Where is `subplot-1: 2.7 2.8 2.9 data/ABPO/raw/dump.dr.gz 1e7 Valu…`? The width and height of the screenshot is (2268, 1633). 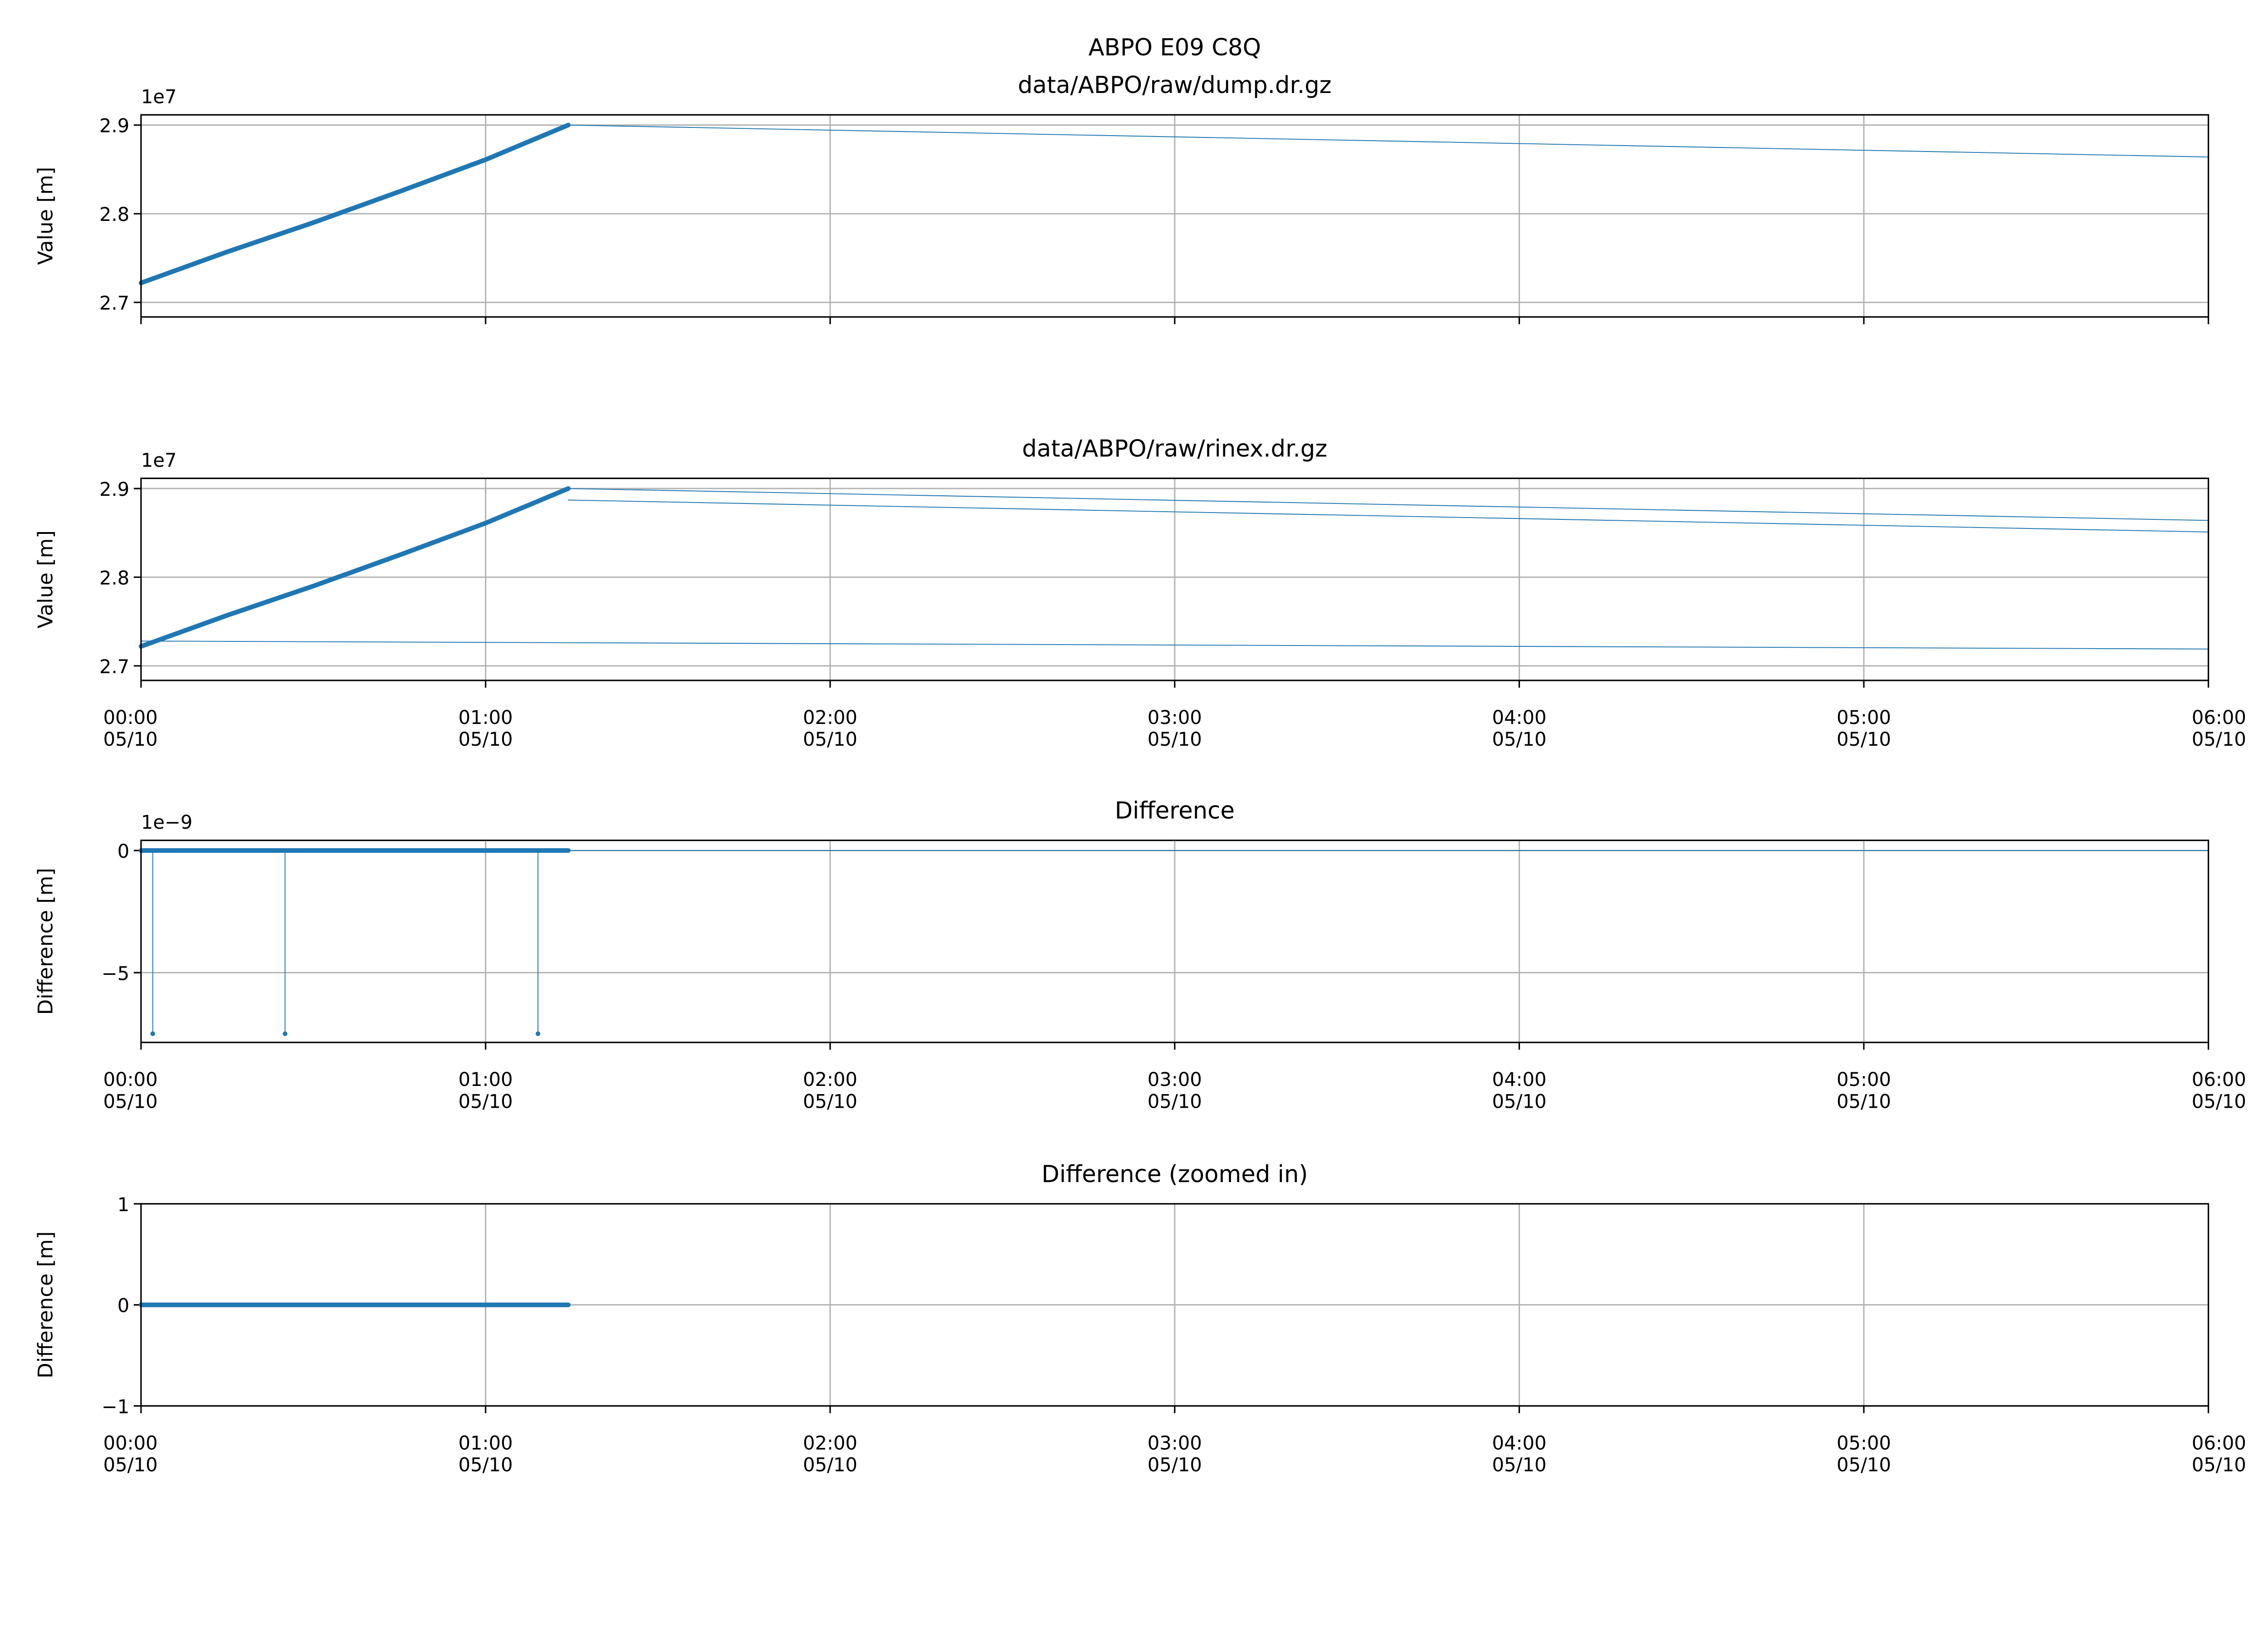
subplot-1: 2.7 2.8 2.9 data/ABPO/raw/dump.dr.gz 1e7 Valu… is located at coordinates (1121, 198).